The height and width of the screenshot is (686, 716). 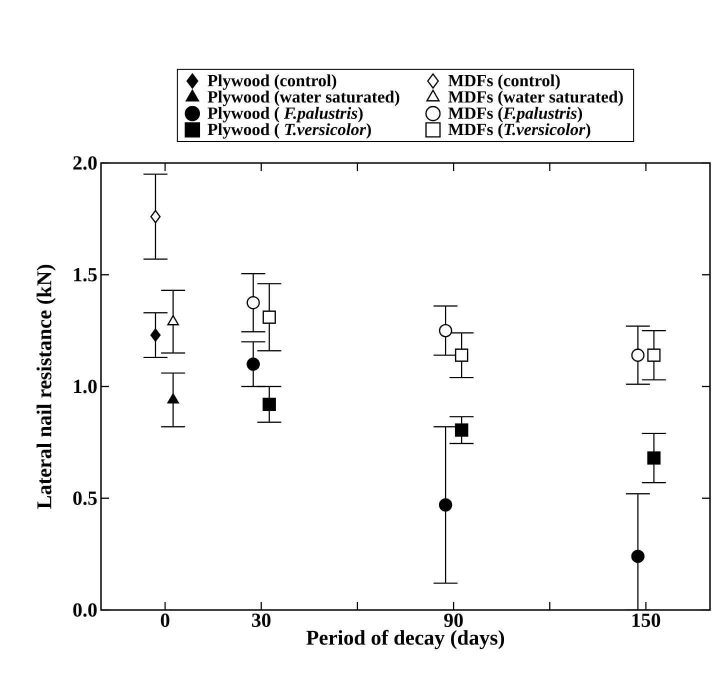 What do you see at coordinates (289, 131) in the screenshot?
I see `legend-label: Plywood ( T.versicolor)` at bounding box center [289, 131].